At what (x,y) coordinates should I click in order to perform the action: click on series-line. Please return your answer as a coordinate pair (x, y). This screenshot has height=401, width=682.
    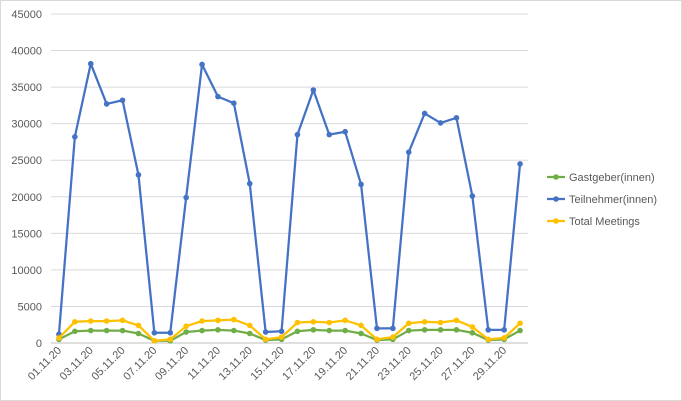
    Looking at the image, I should click on (289, 335).